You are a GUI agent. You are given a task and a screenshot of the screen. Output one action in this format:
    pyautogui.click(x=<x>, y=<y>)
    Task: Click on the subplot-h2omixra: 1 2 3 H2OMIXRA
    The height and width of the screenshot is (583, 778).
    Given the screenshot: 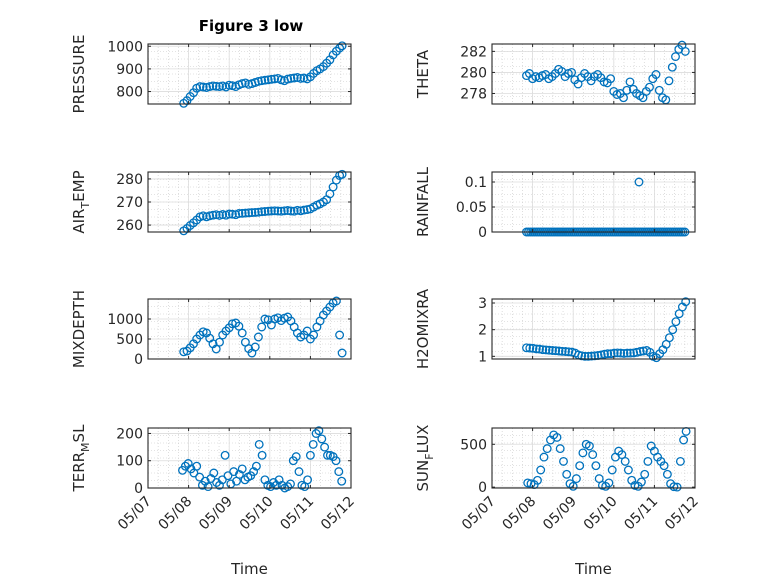 What is the action you would take?
    pyautogui.click(x=555, y=328)
    